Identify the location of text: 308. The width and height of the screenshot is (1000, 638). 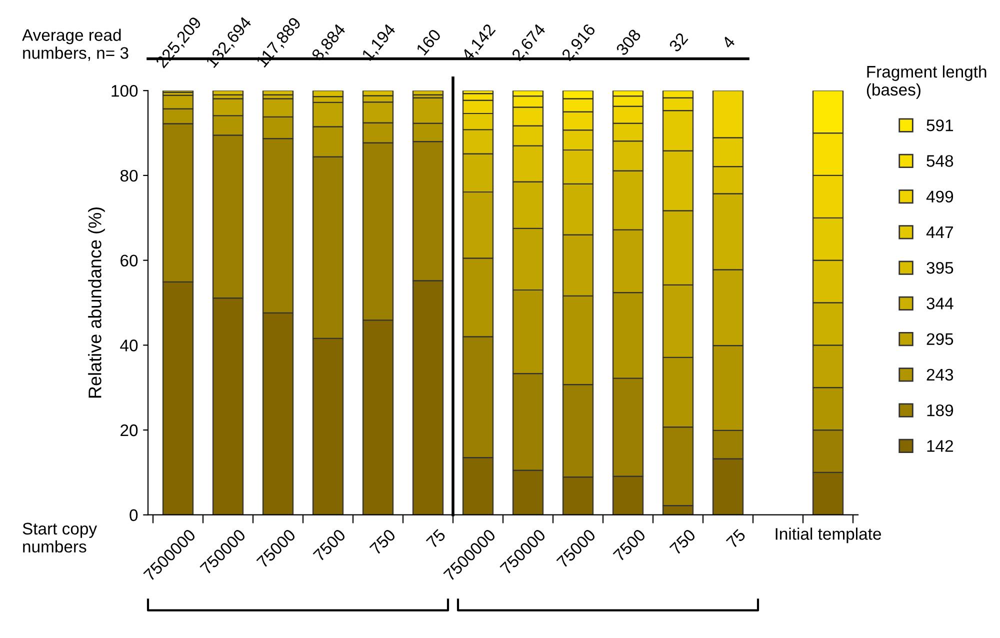
(628, 42).